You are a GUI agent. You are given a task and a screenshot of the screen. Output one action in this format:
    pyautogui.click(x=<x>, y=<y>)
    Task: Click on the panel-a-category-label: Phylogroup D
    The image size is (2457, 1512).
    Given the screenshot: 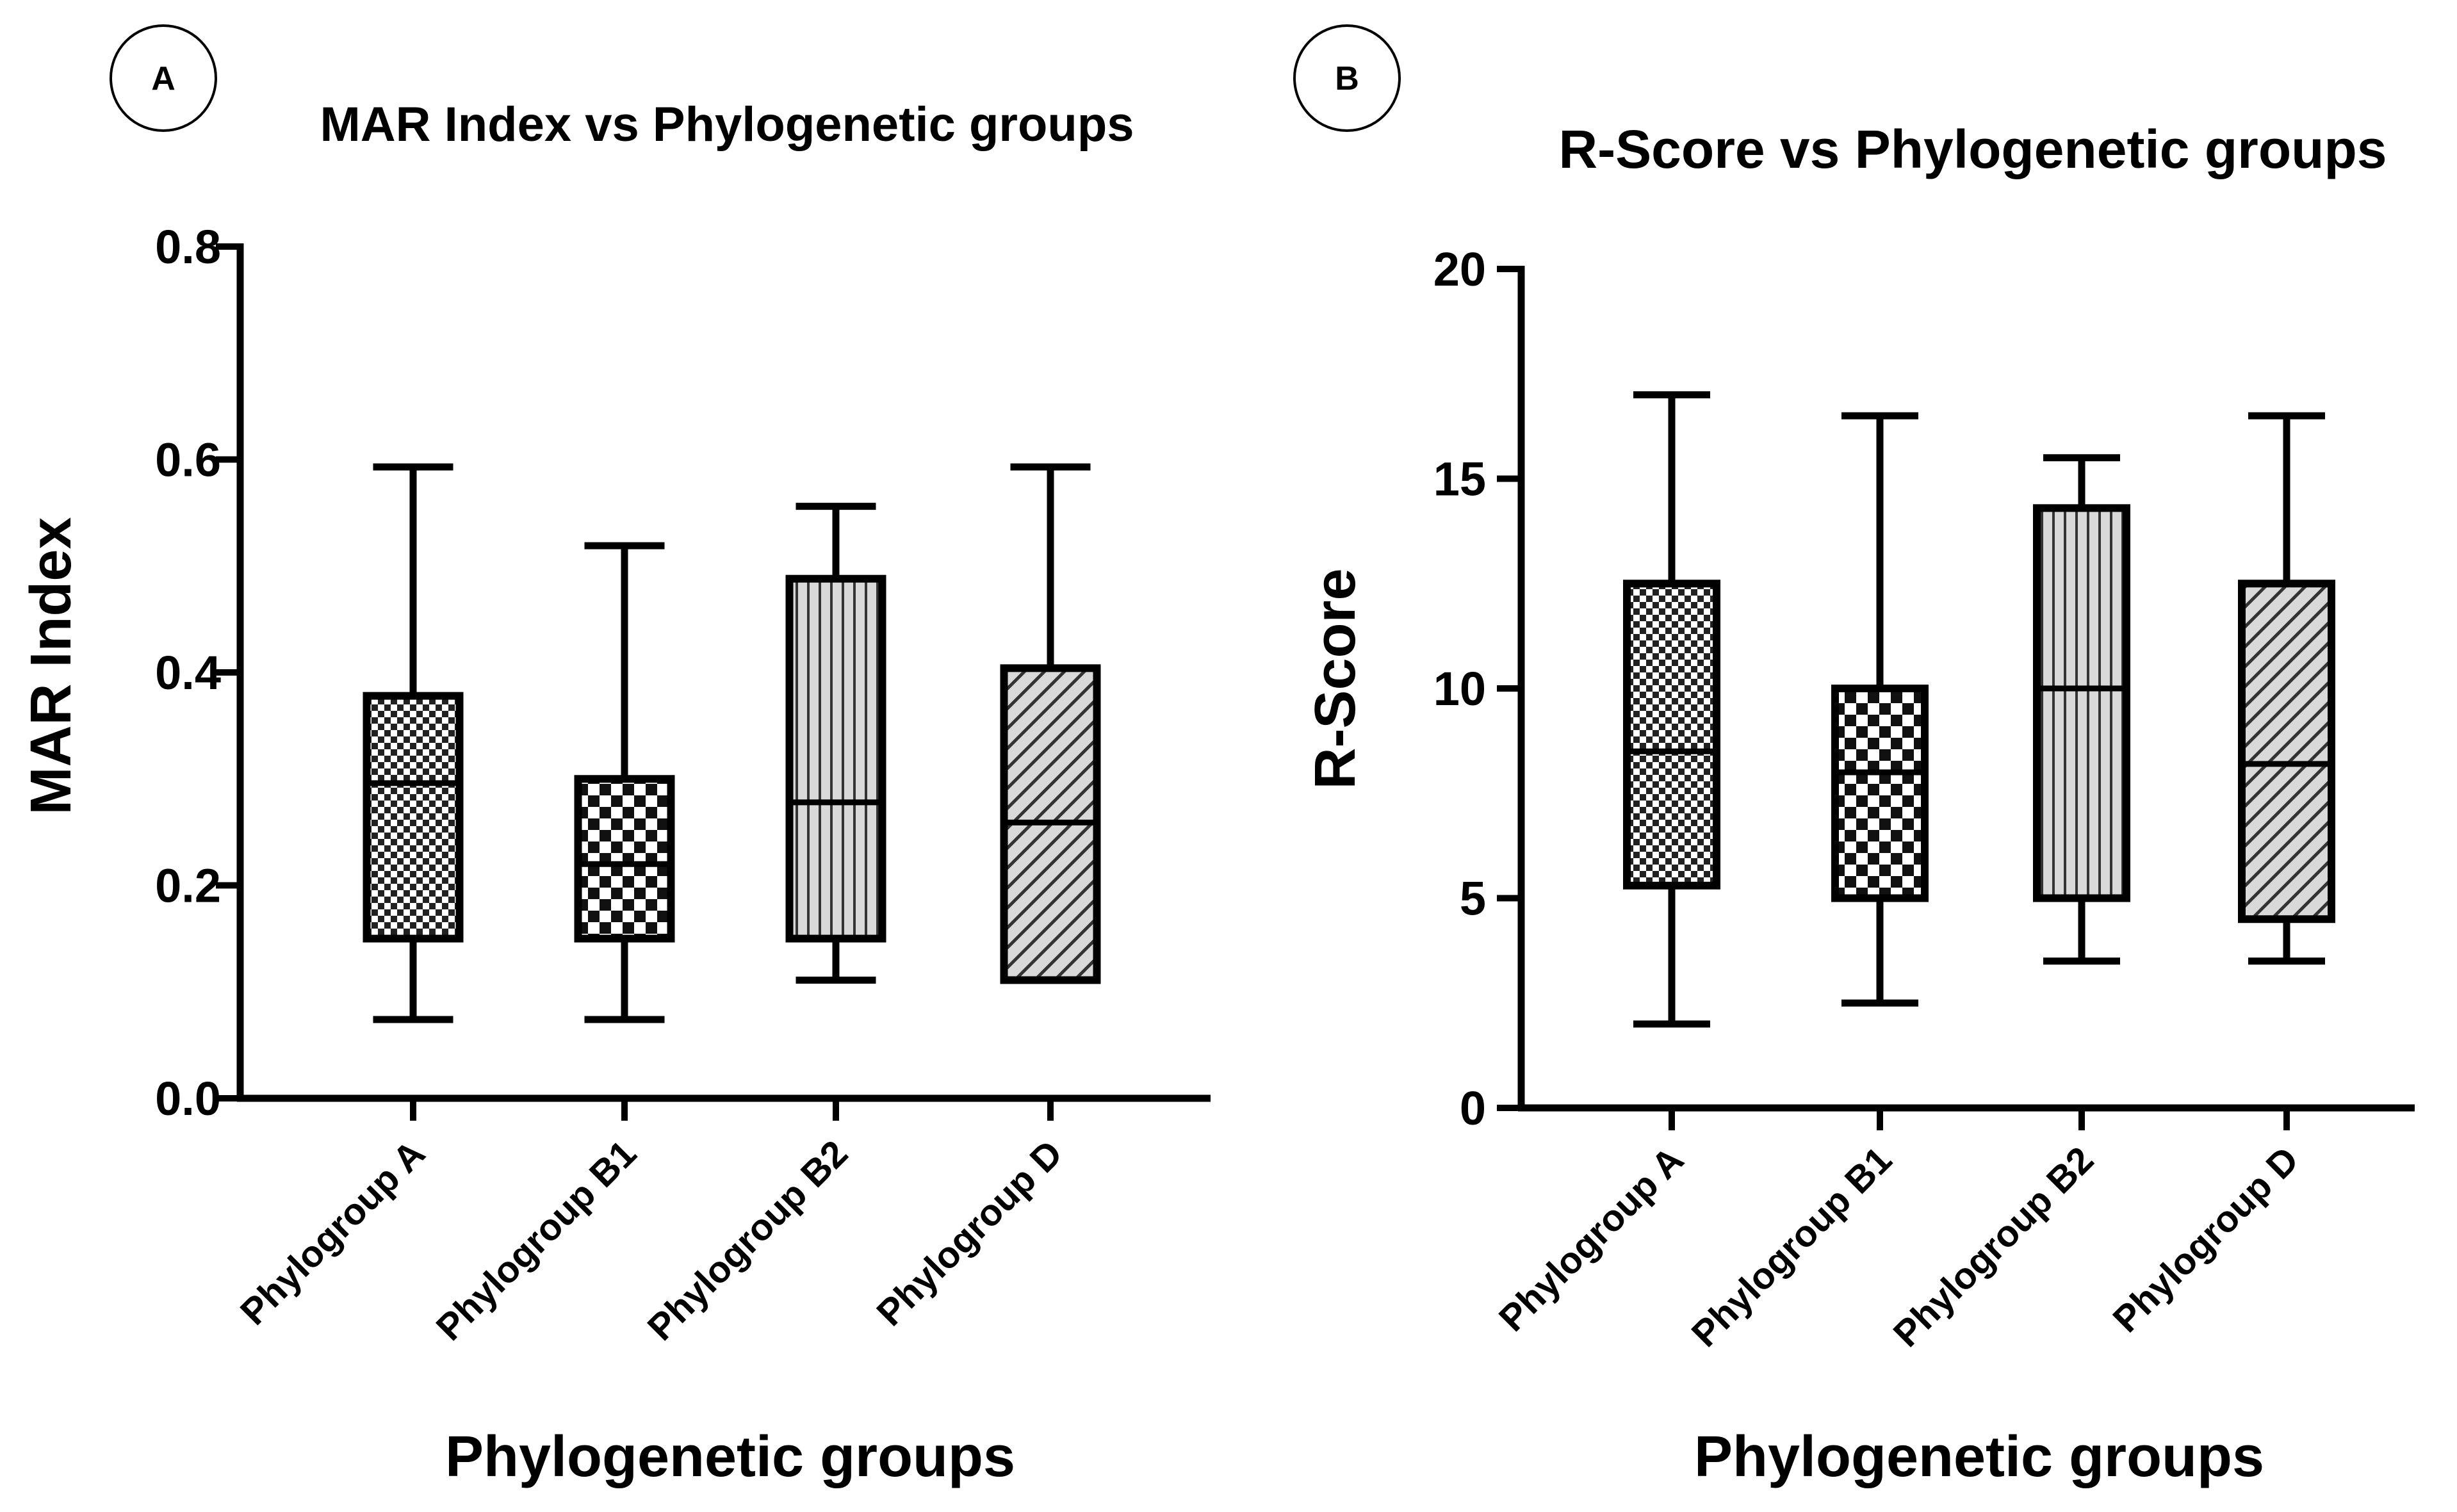 What is the action you would take?
    pyautogui.click(x=969, y=1233)
    